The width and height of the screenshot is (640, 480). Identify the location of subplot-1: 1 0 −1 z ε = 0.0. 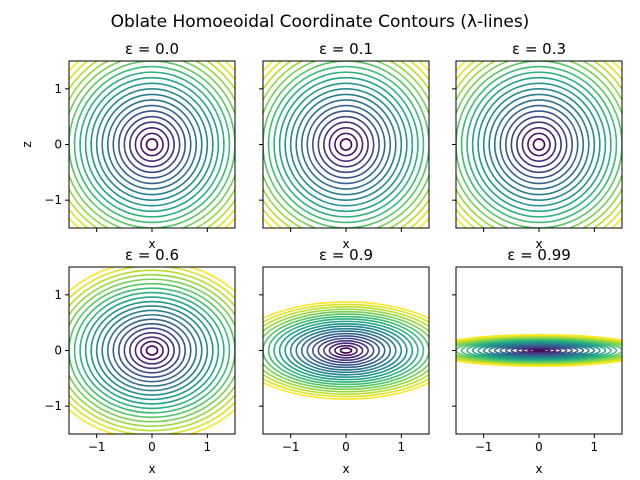
(128, 136).